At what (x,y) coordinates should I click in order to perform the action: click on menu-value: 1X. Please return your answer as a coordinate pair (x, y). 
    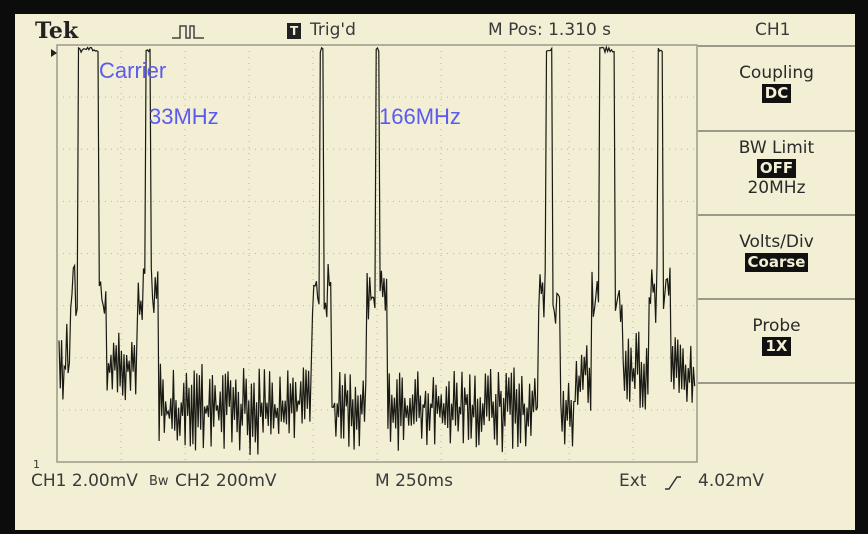
    Looking at the image, I should click on (776, 346).